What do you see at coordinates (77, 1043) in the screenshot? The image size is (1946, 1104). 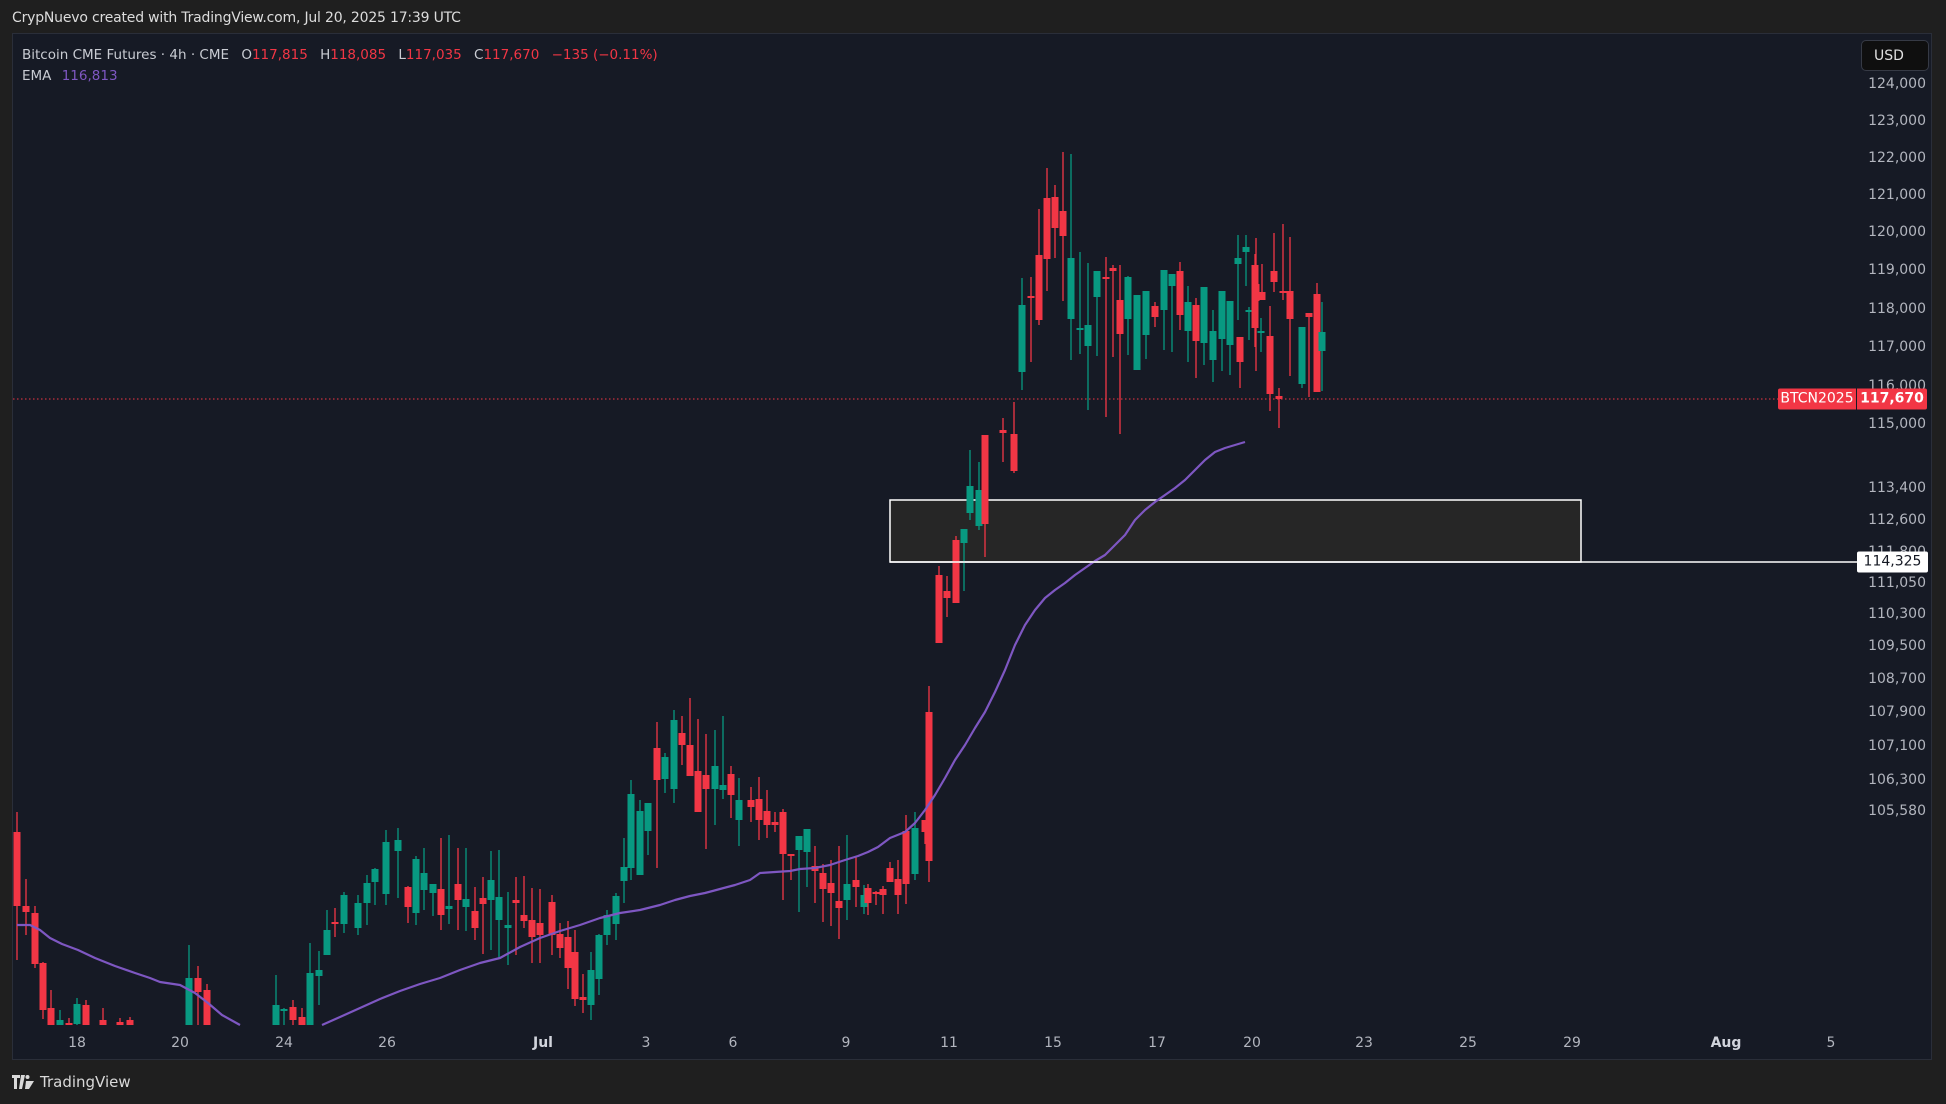 I see `time-axis-label: 18` at bounding box center [77, 1043].